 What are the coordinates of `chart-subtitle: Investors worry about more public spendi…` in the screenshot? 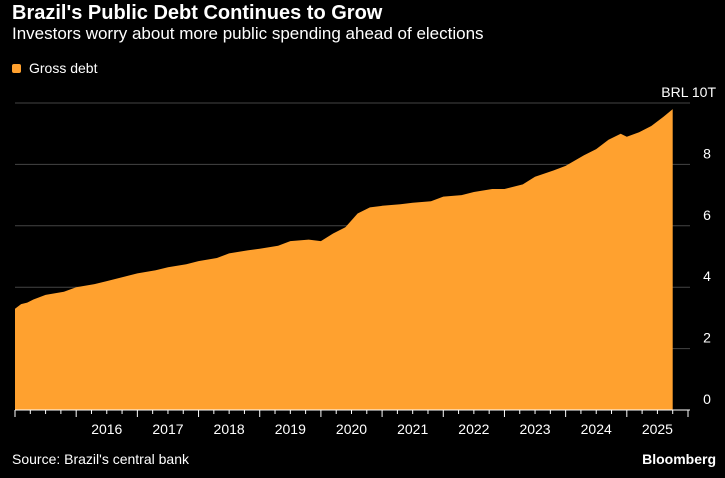 It's located at (248, 33).